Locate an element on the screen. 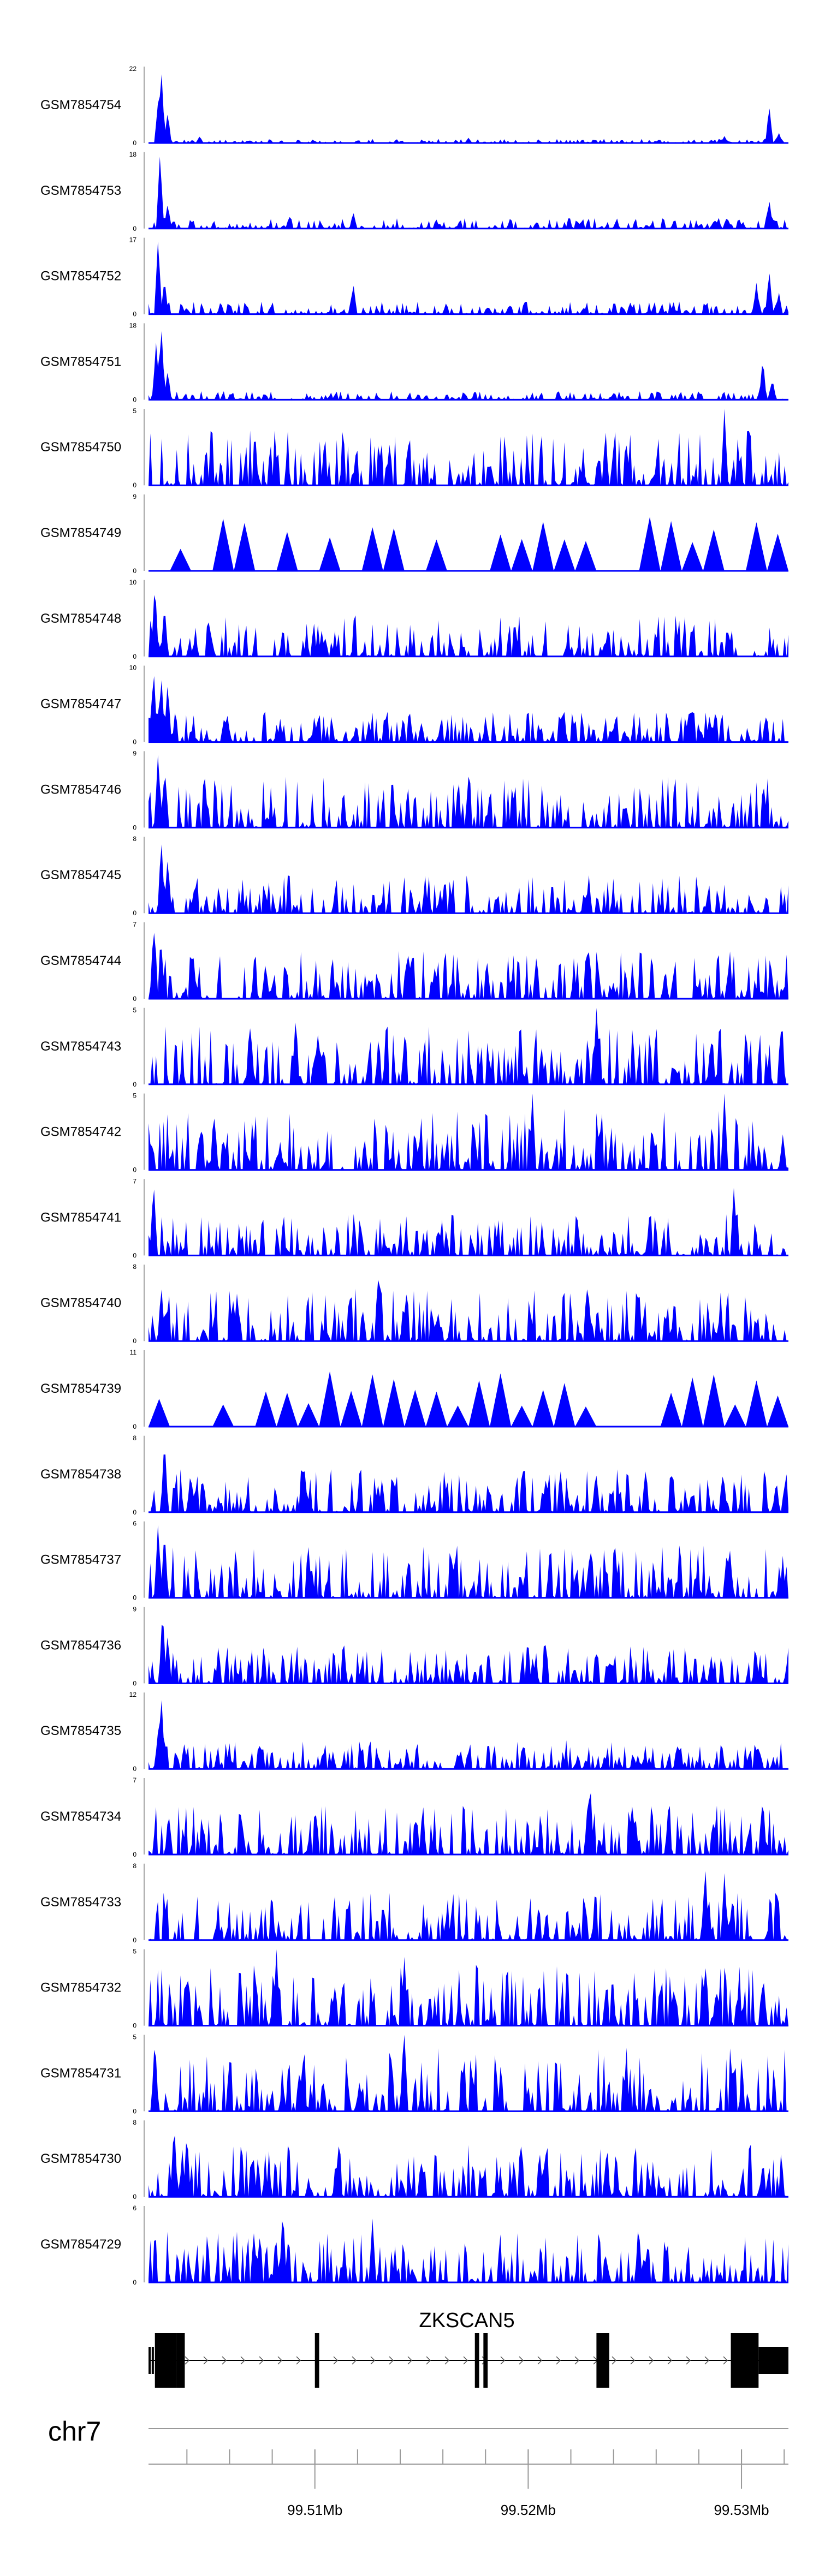 This screenshot has height=2576, width=819. track-label: GSM7854736 is located at coordinates (80, 1645).